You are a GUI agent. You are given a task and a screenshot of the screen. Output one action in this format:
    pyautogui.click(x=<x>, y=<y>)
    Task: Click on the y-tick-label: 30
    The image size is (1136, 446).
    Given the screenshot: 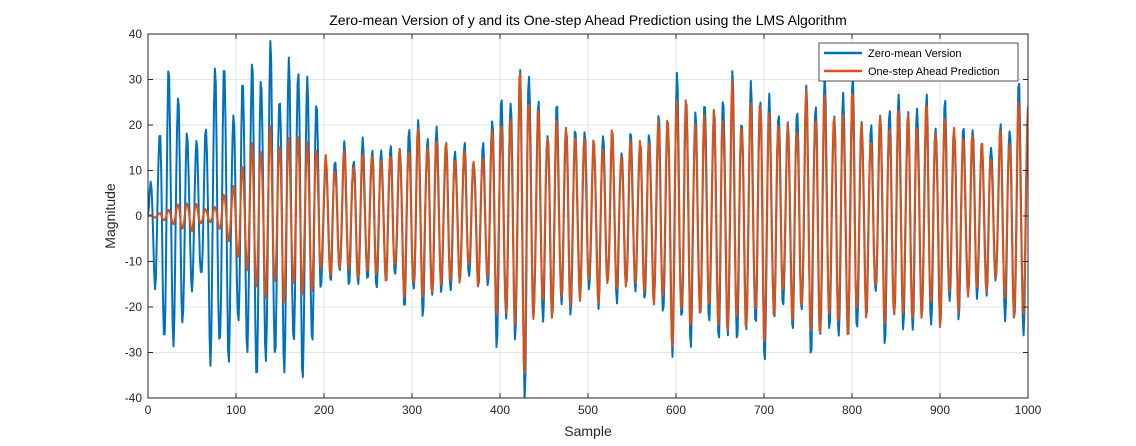 What is the action you would take?
    pyautogui.click(x=136, y=80)
    